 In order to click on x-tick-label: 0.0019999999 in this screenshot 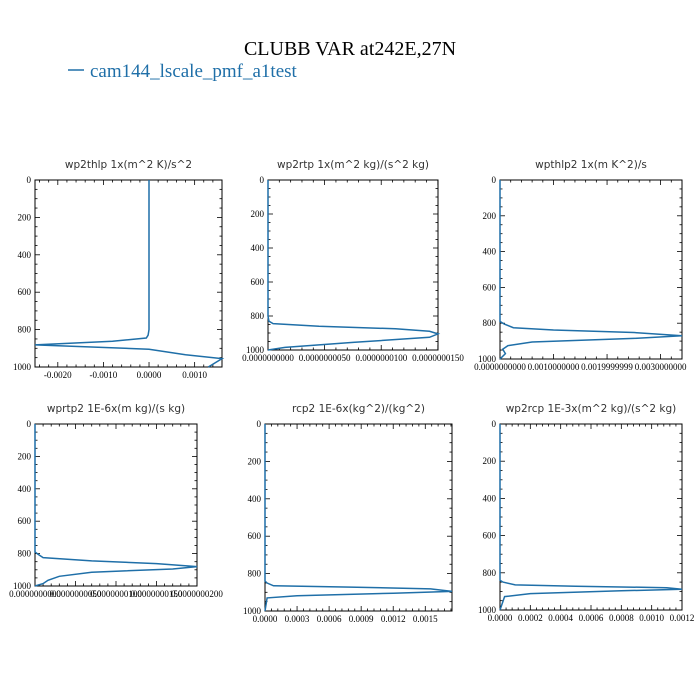, I will do `click(607, 367)`.